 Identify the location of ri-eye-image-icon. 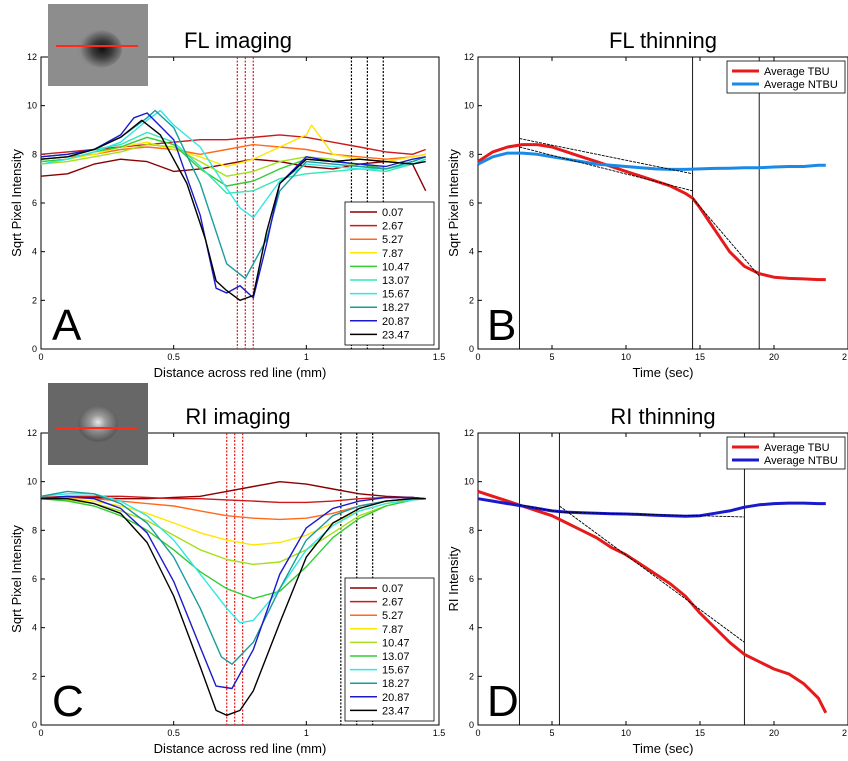
(98, 424).